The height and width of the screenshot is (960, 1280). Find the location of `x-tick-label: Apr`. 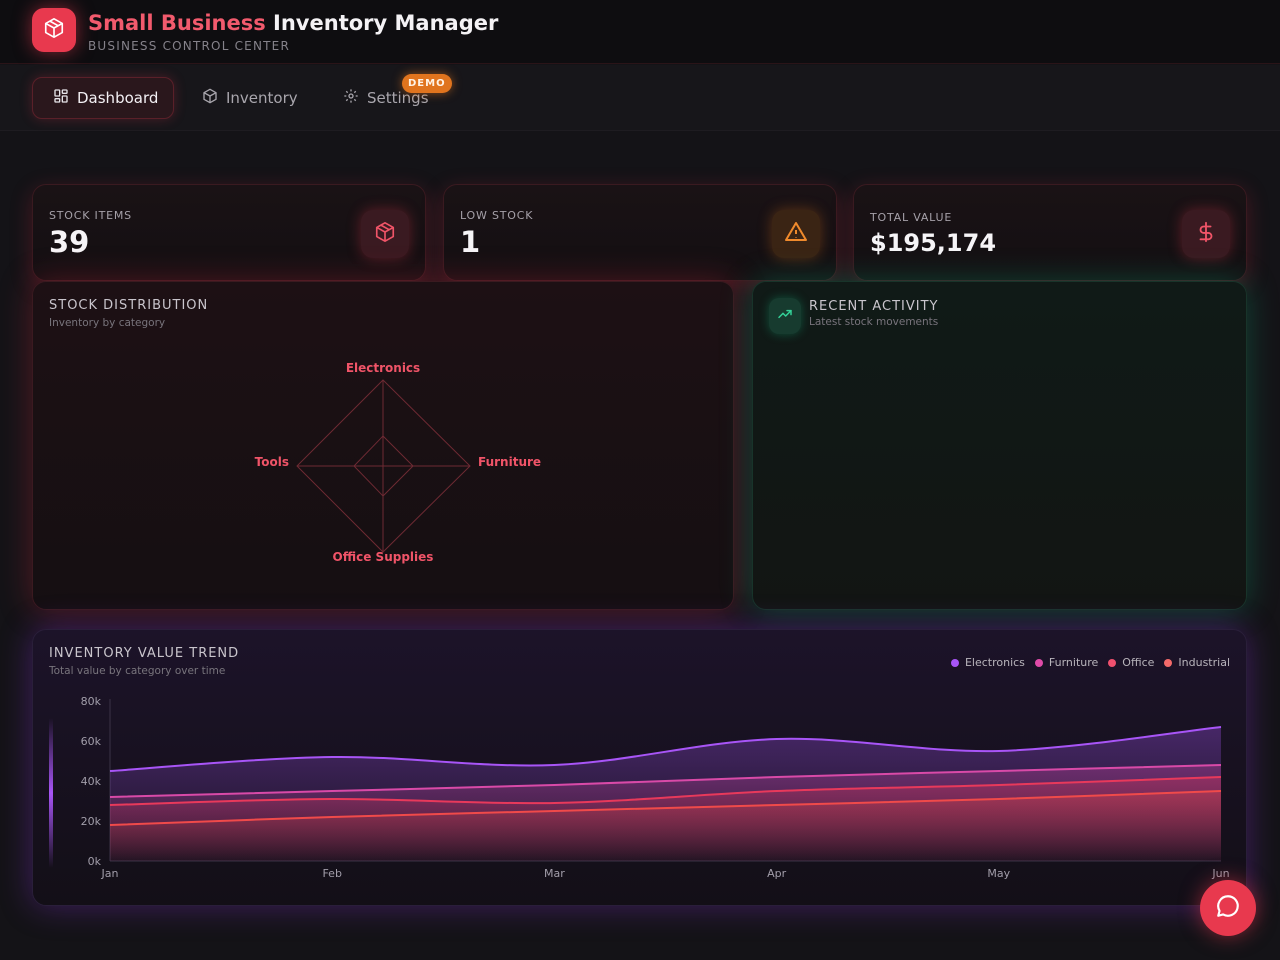

x-tick-label: Apr is located at coordinates (777, 873).